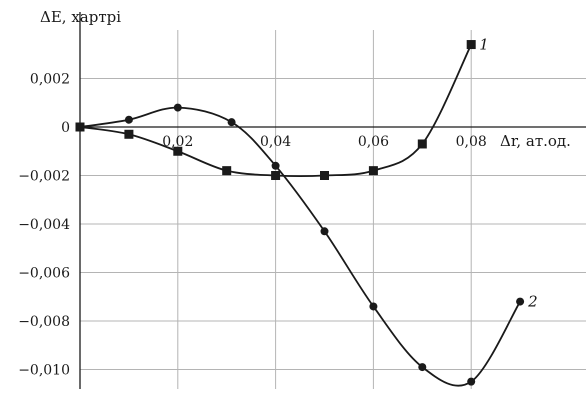 The height and width of the screenshot is (394, 586). I want to click on series-2-label: 2, so click(532, 302).